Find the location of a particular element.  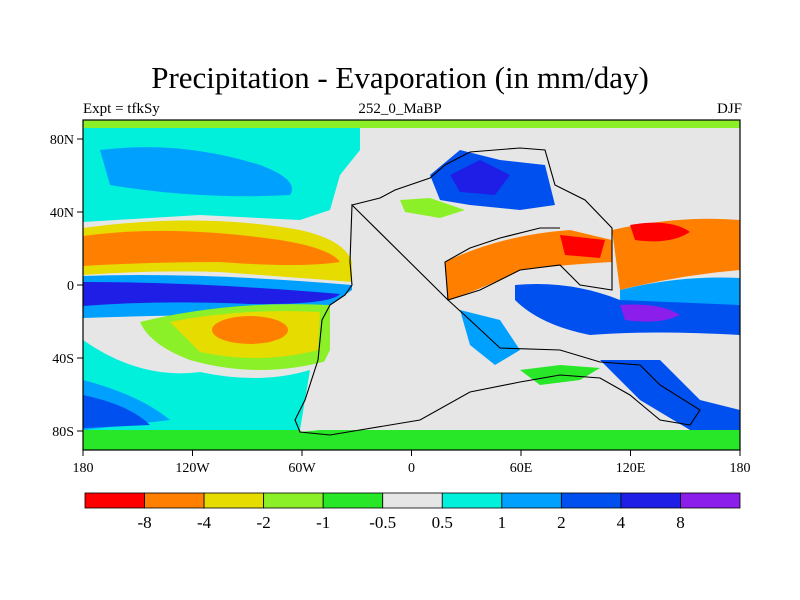

field-south-strip is located at coordinates (411, 440).